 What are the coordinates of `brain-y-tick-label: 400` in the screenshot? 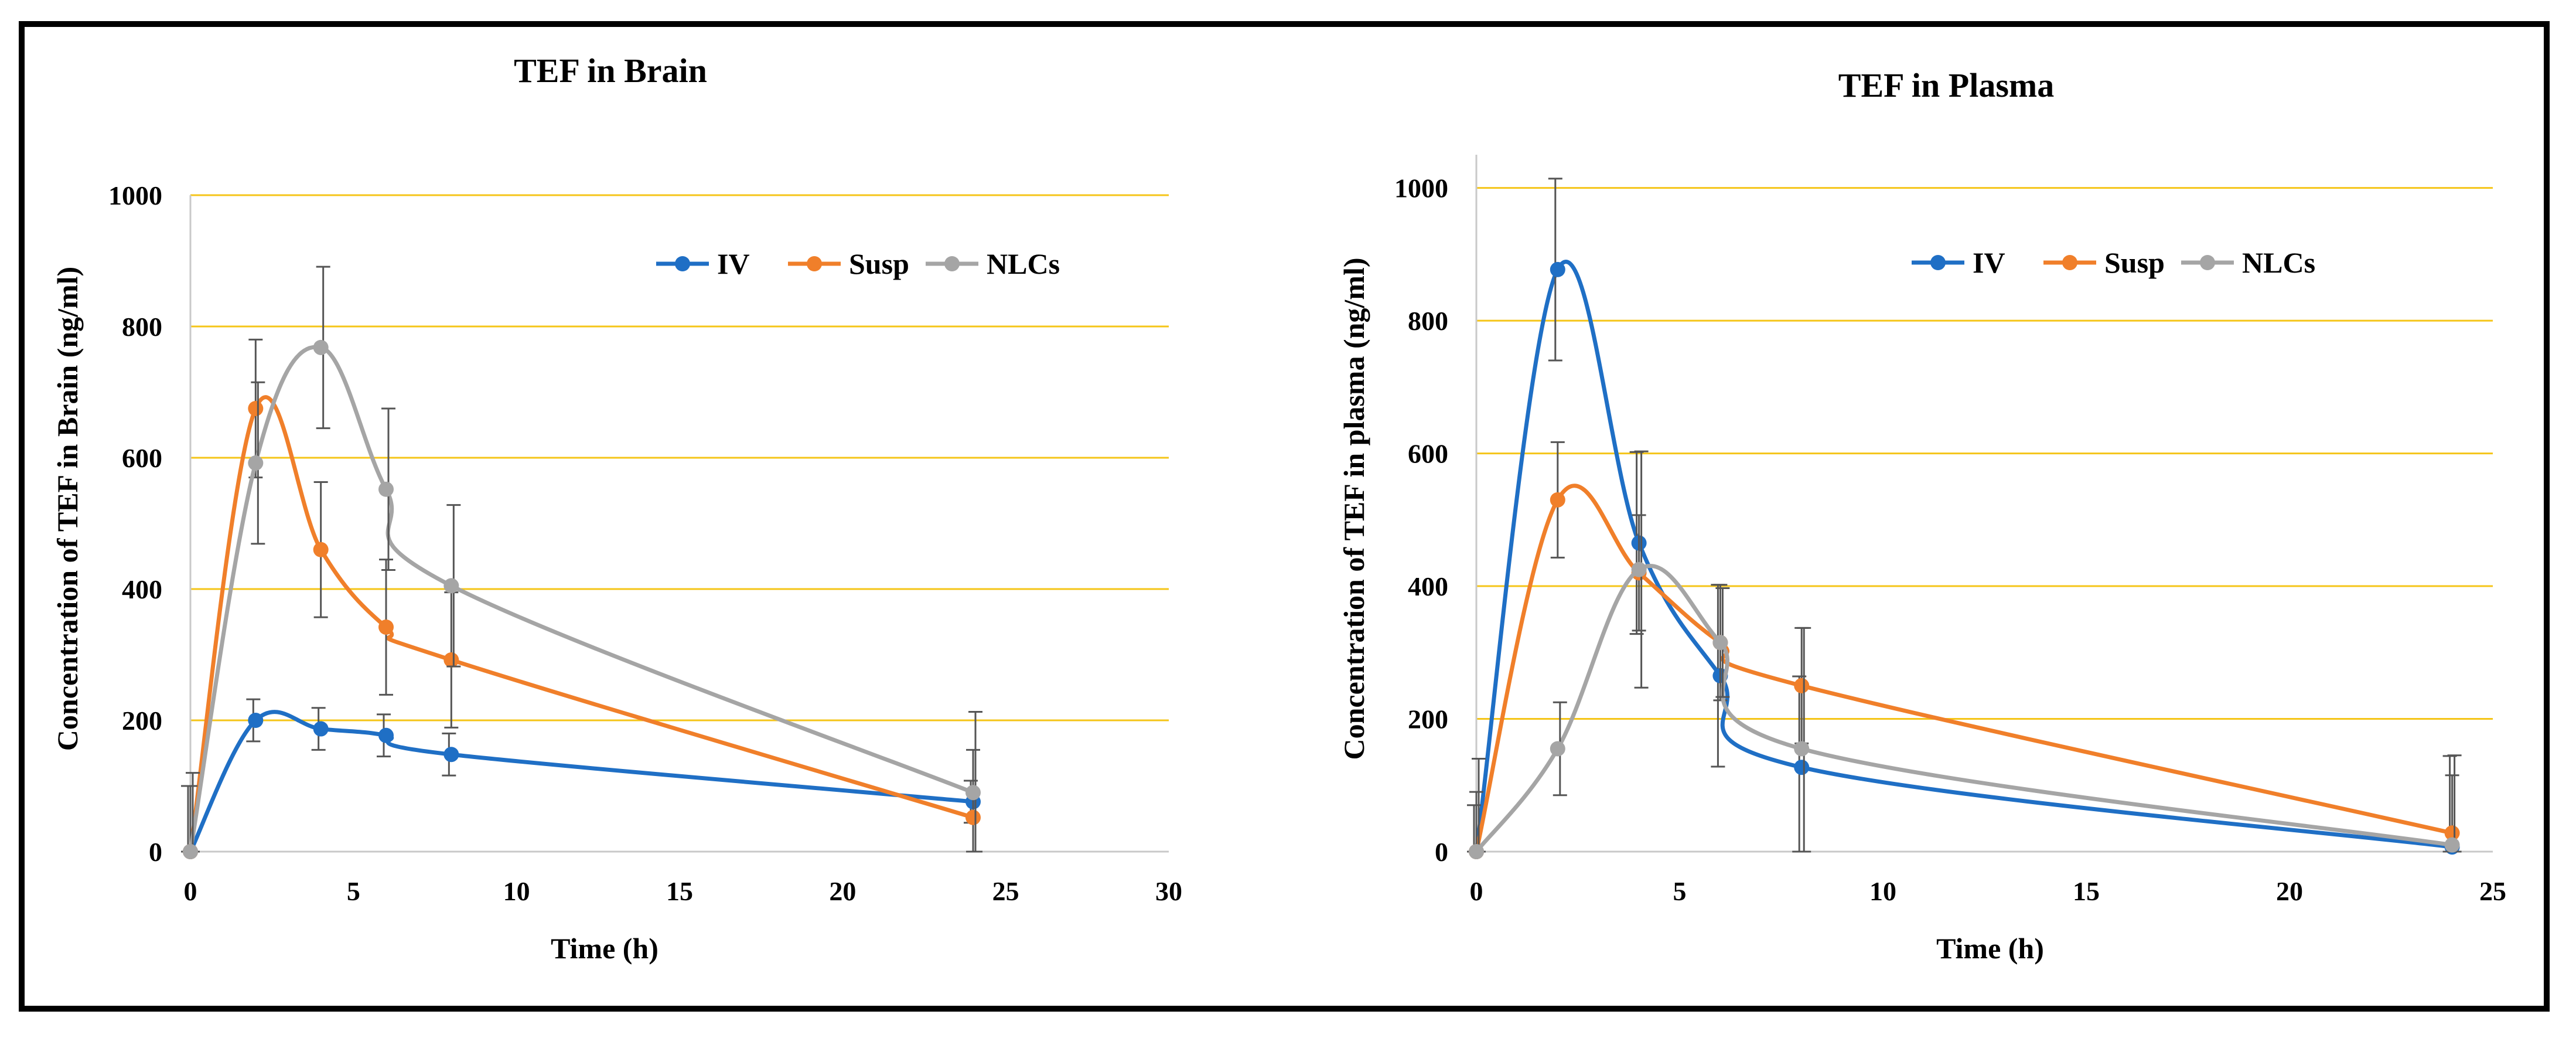 It's located at (142, 589).